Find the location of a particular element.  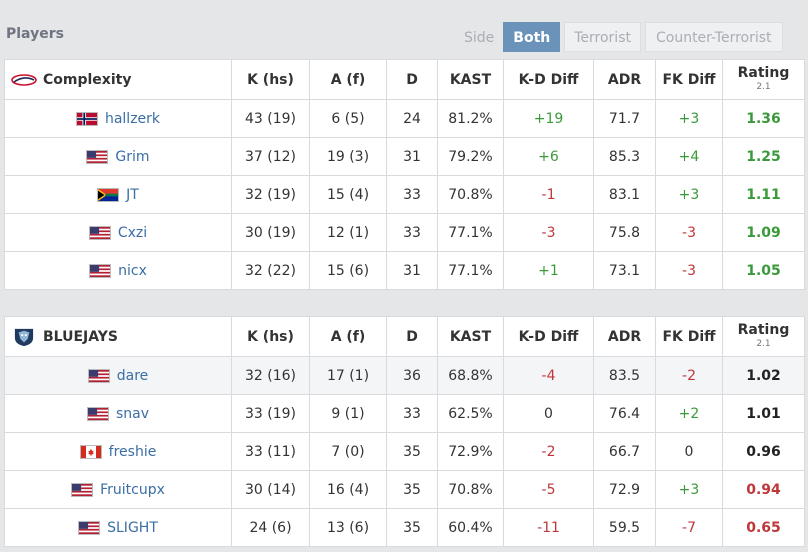

player-name-link: hallzerk is located at coordinates (132, 118).